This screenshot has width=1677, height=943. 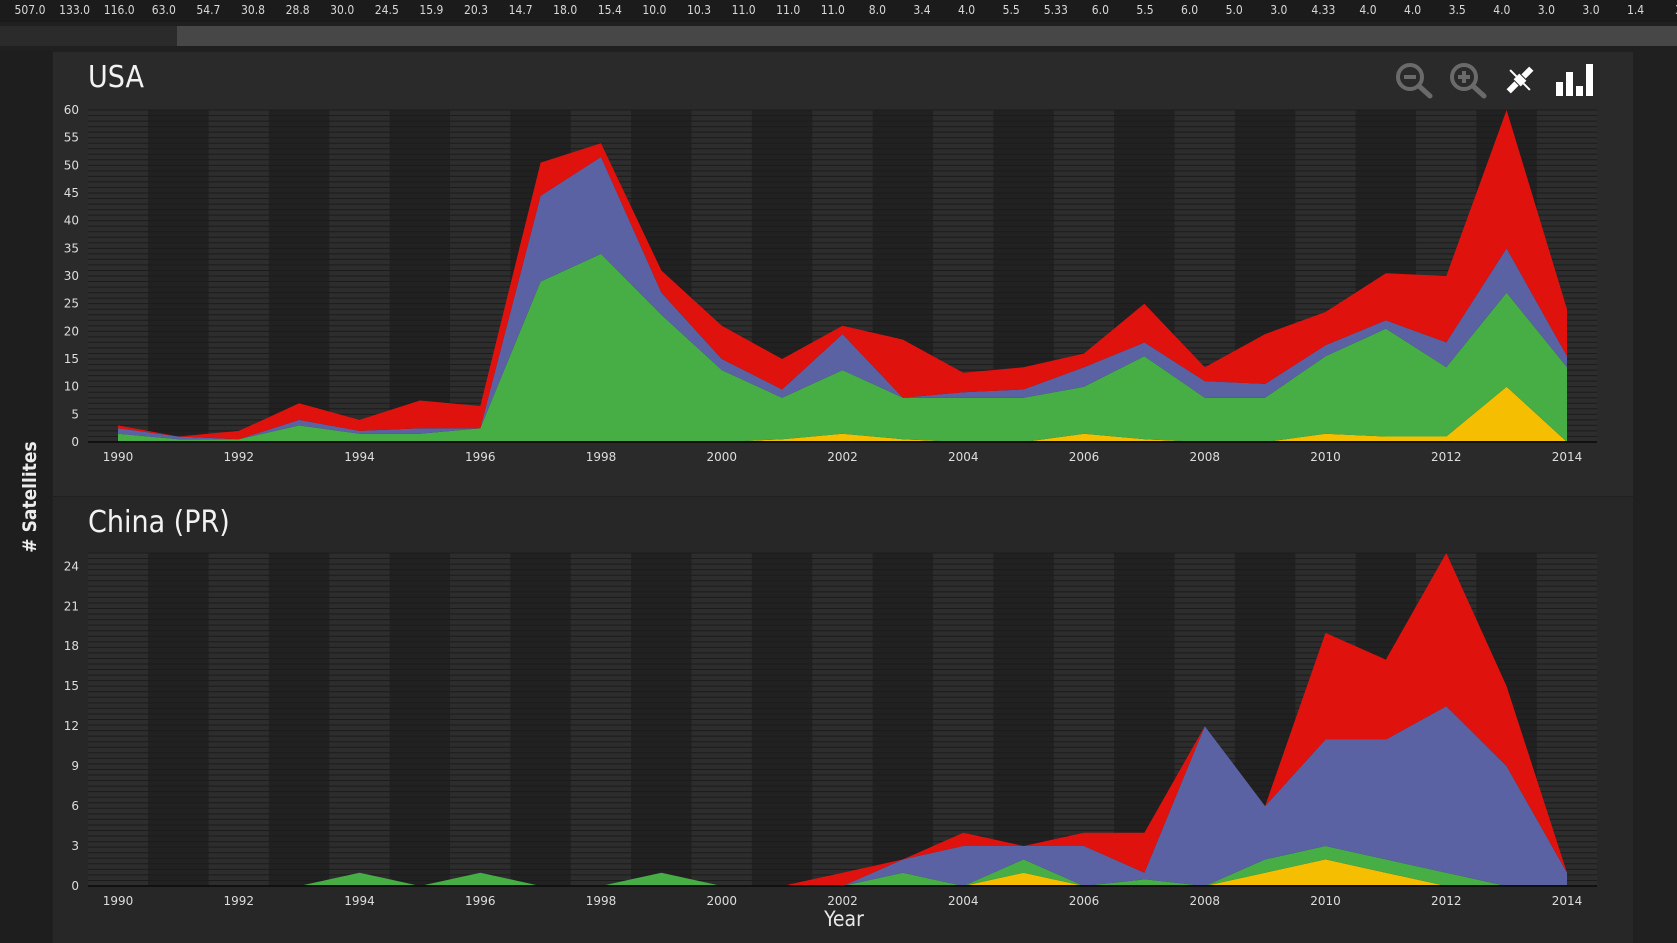 I want to click on ticker-value: 116.0, so click(x=119, y=10).